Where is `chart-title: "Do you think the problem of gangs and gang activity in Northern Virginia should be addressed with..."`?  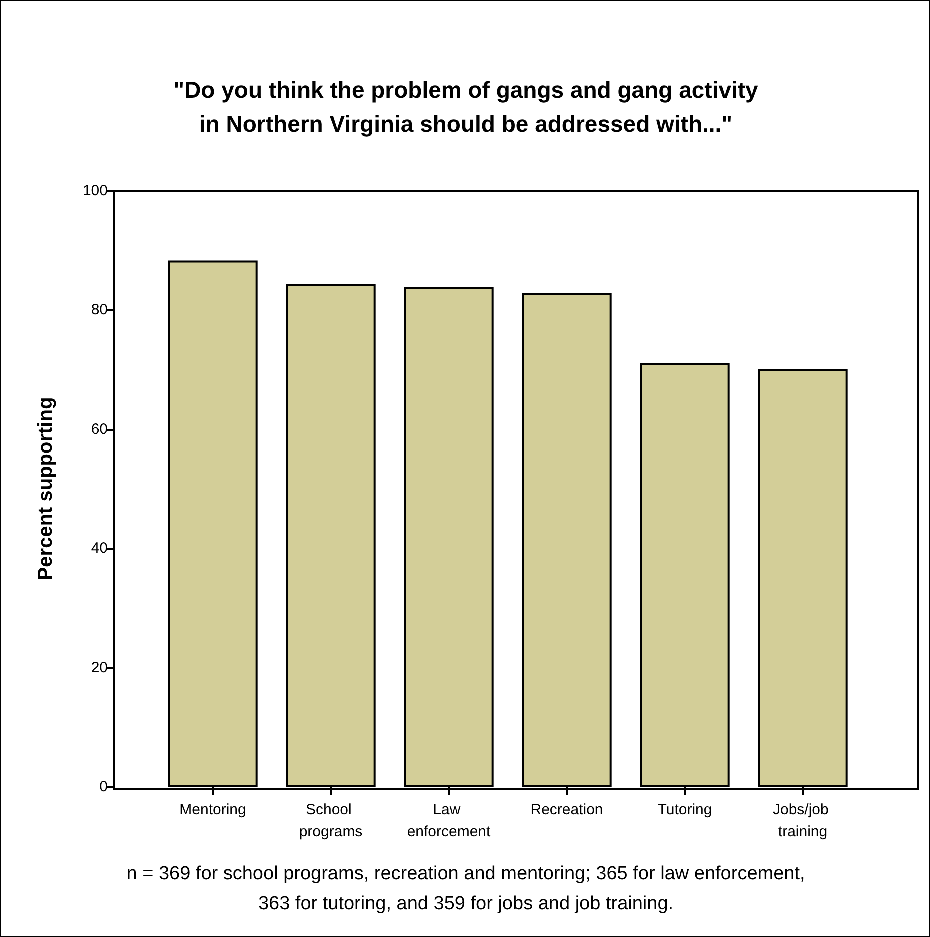
chart-title: "Do you think the problem of gangs and gang activity in Northern Virginia should be addressed with..." is located at coordinates (466, 107).